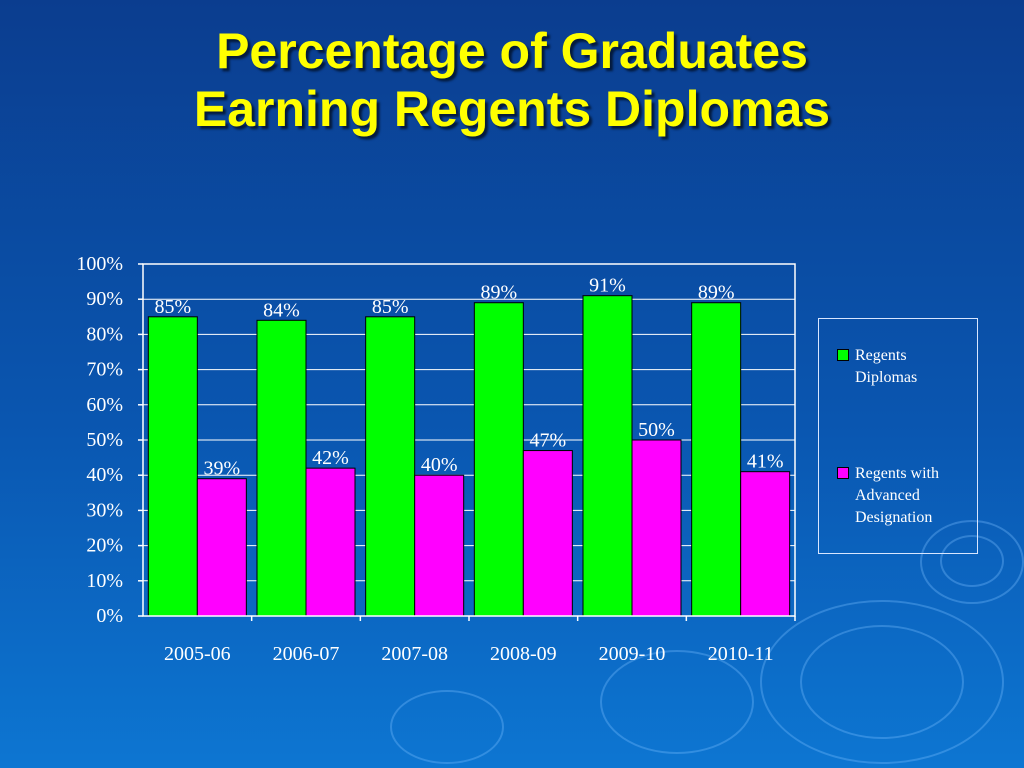 The image size is (1024, 768). I want to click on legend-label-line: Designation, so click(894, 517).